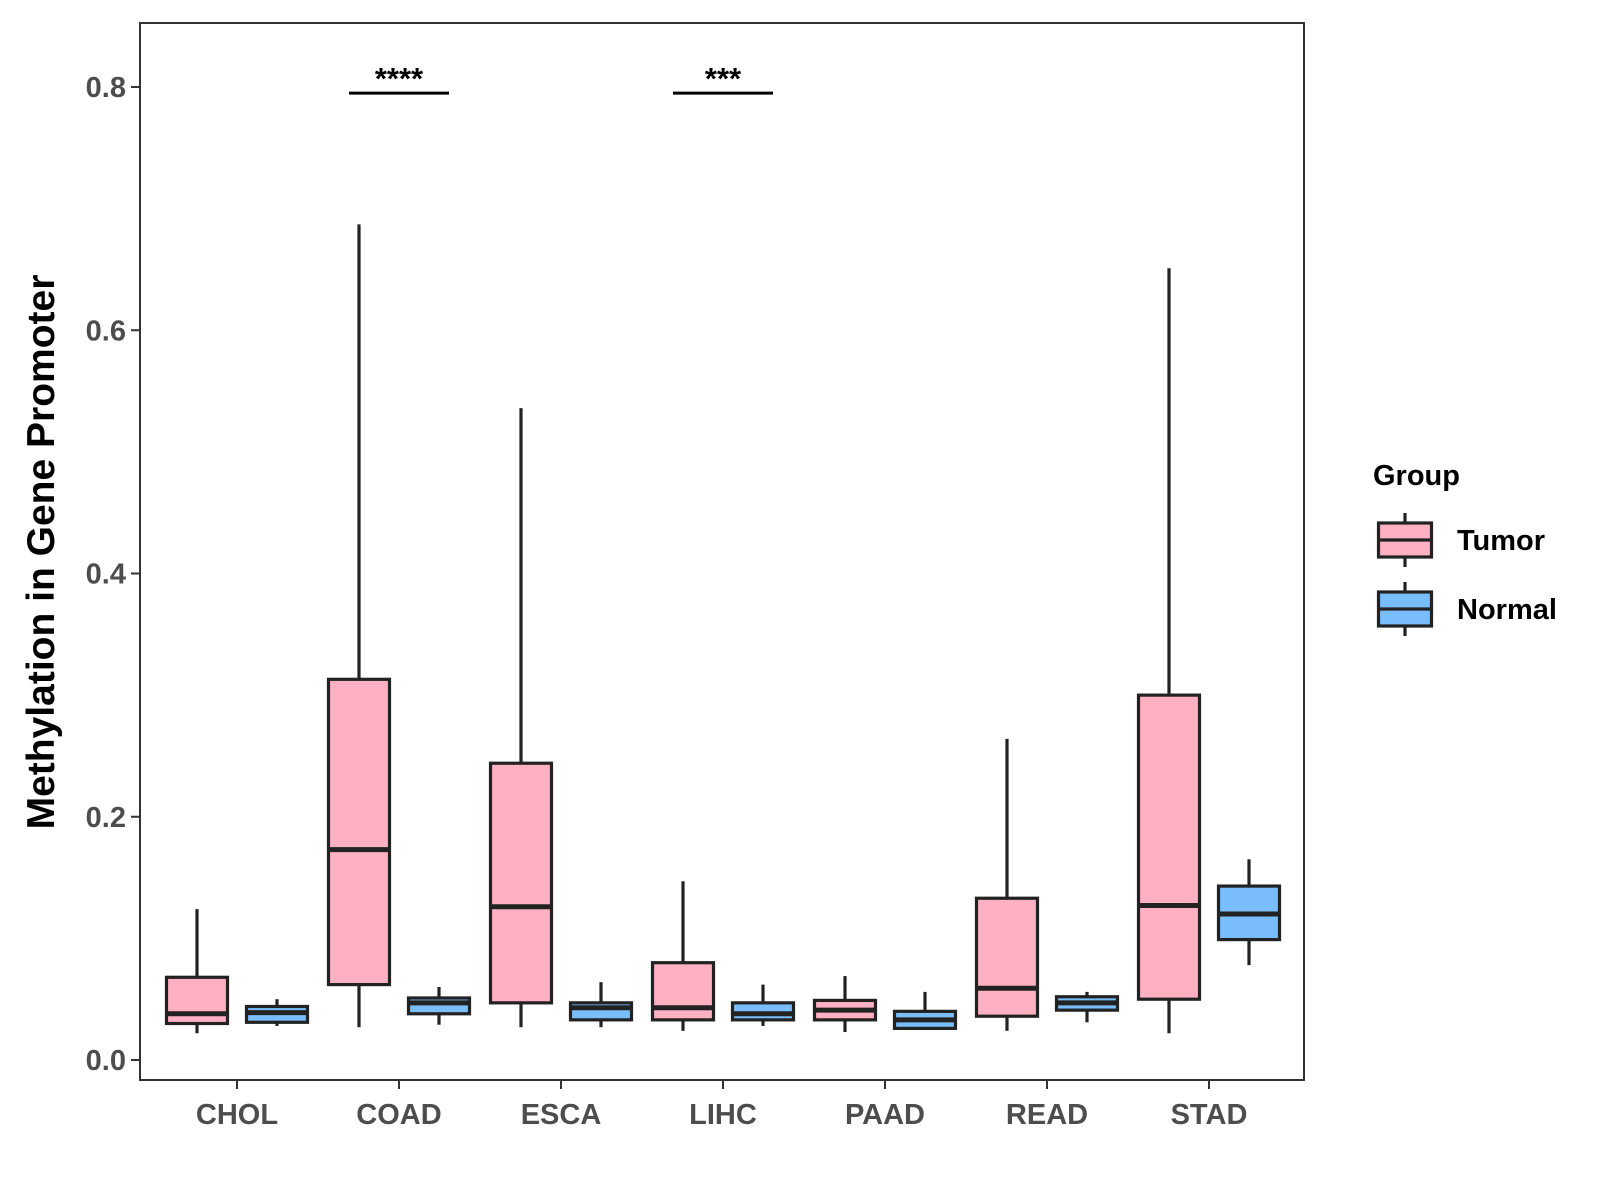  Describe the element at coordinates (399, 78) in the screenshot. I see `significance-label: ****` at that location.